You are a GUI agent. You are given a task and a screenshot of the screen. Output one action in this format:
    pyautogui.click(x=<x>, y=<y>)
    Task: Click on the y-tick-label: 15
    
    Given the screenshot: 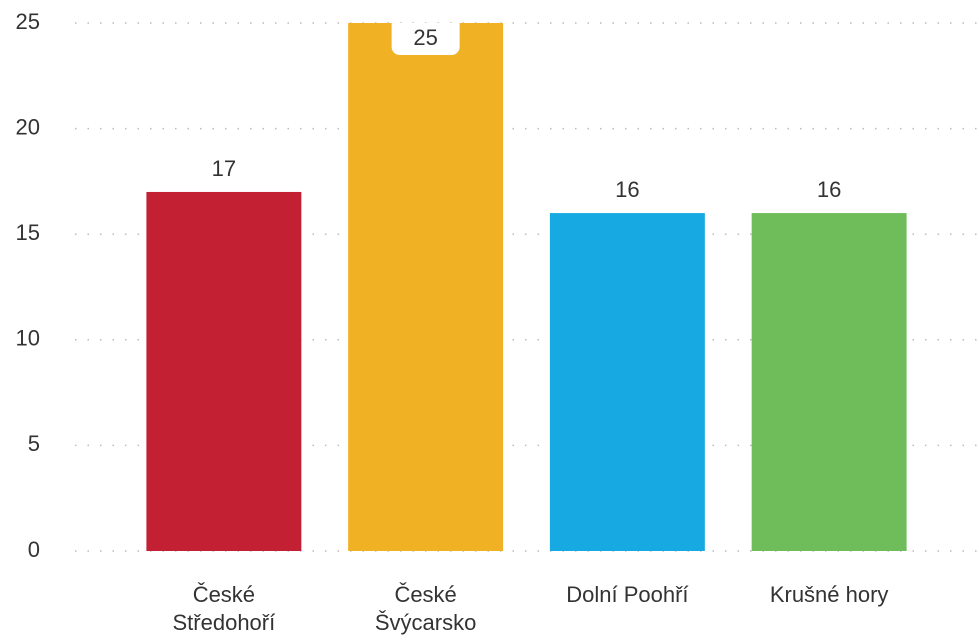 What is the action you would take?
    pyautogui.click(x=28, y=232)
    